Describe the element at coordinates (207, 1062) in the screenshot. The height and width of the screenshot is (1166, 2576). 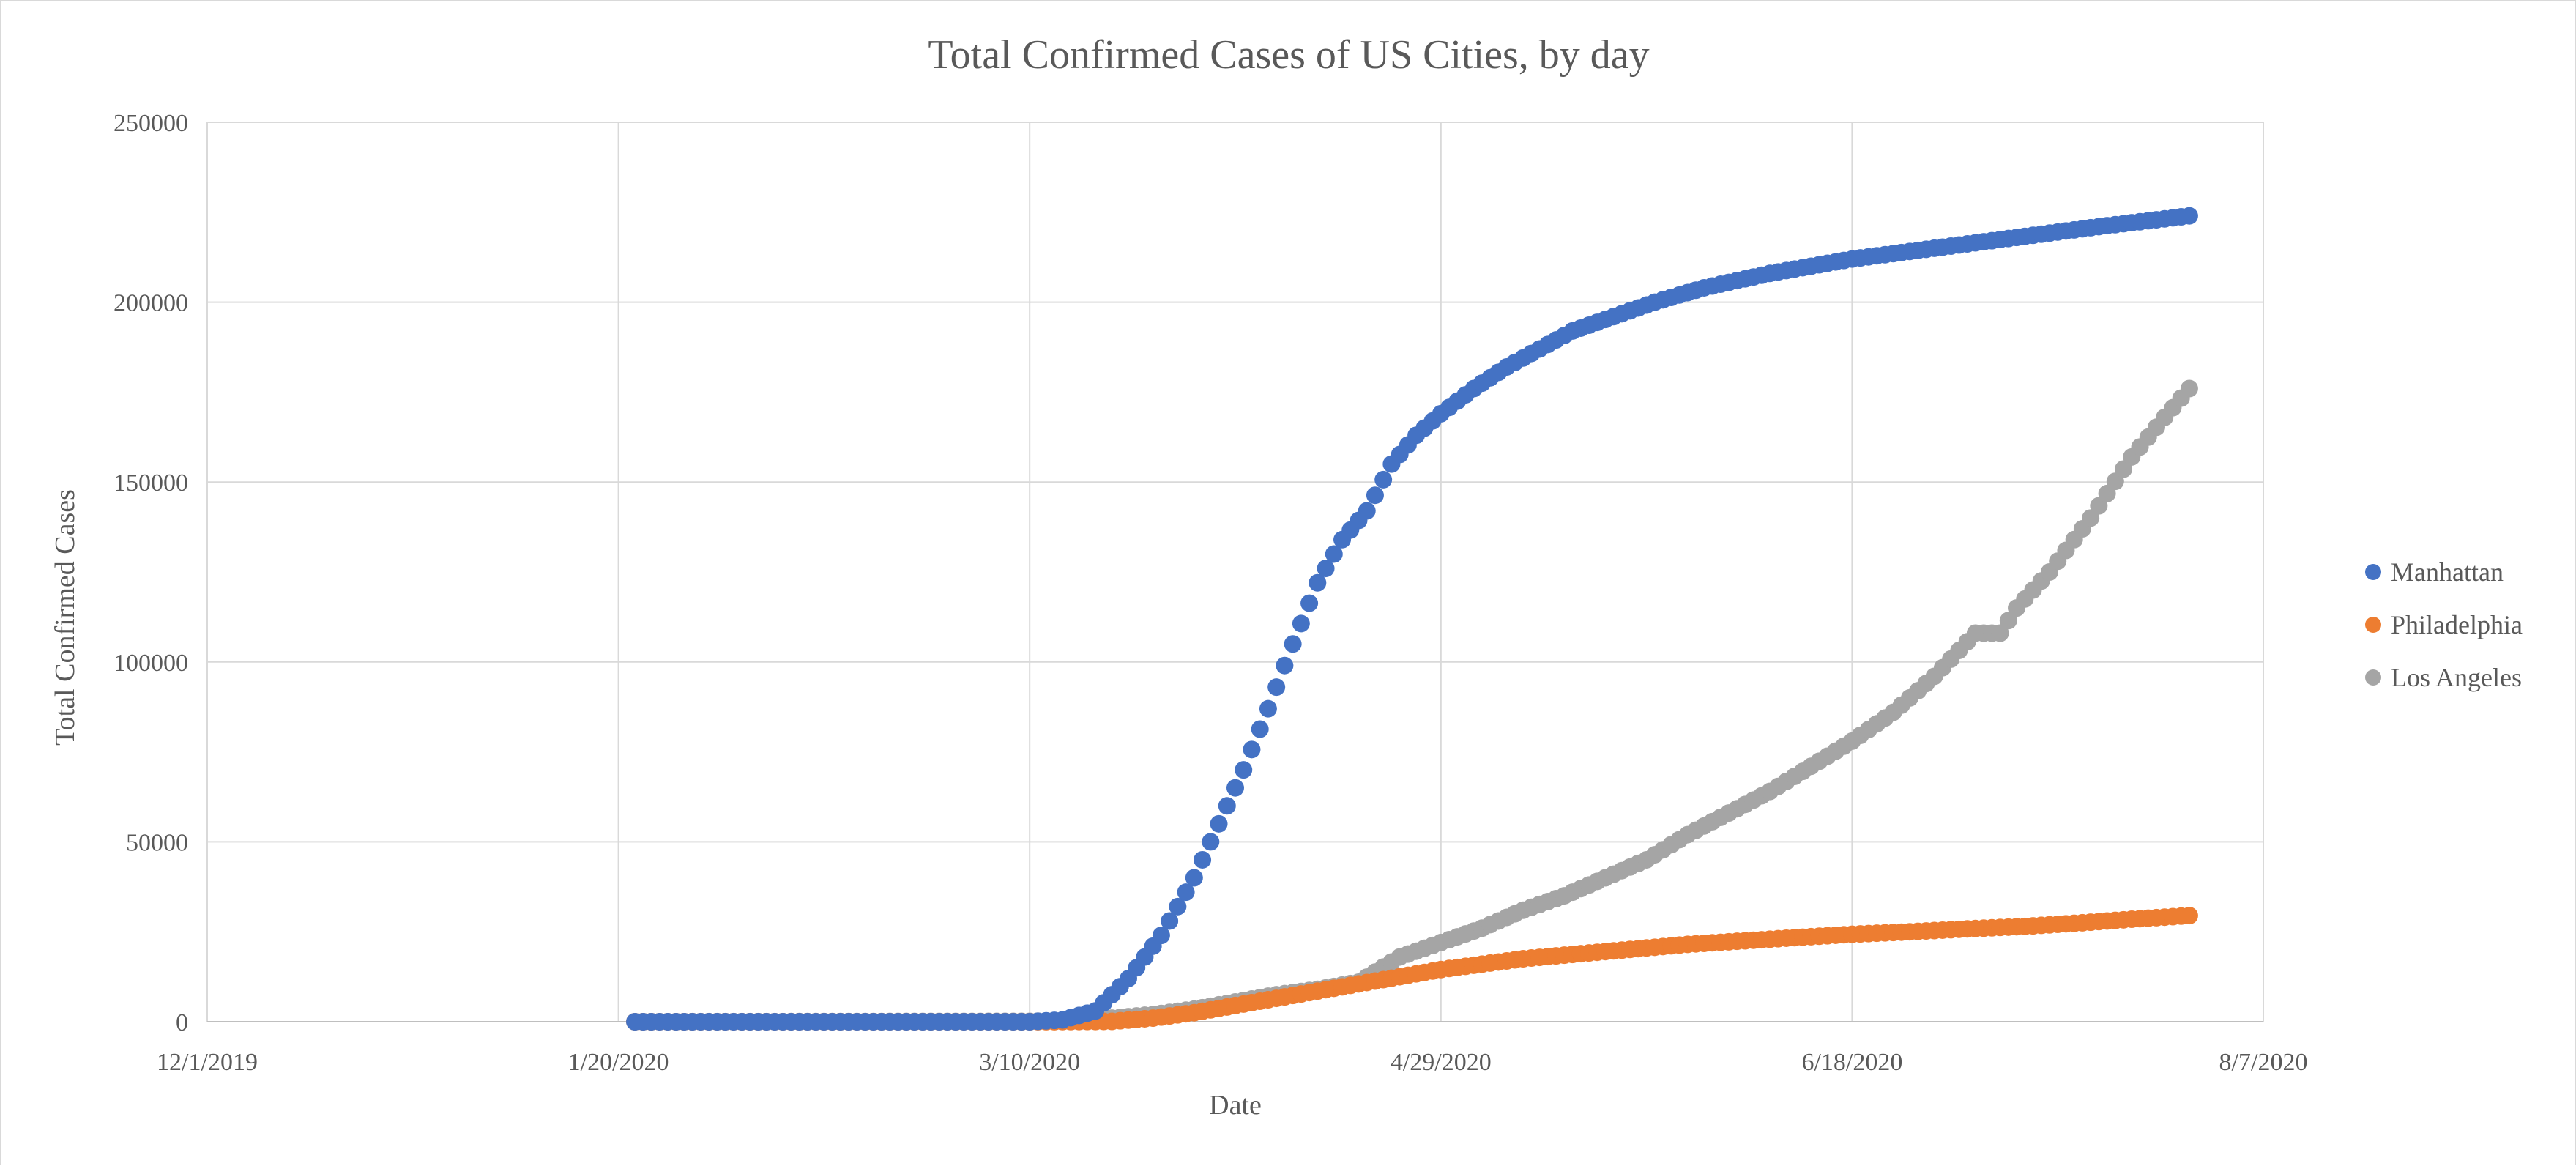
I see `x-tick-label: 12/1/2019` at that location.